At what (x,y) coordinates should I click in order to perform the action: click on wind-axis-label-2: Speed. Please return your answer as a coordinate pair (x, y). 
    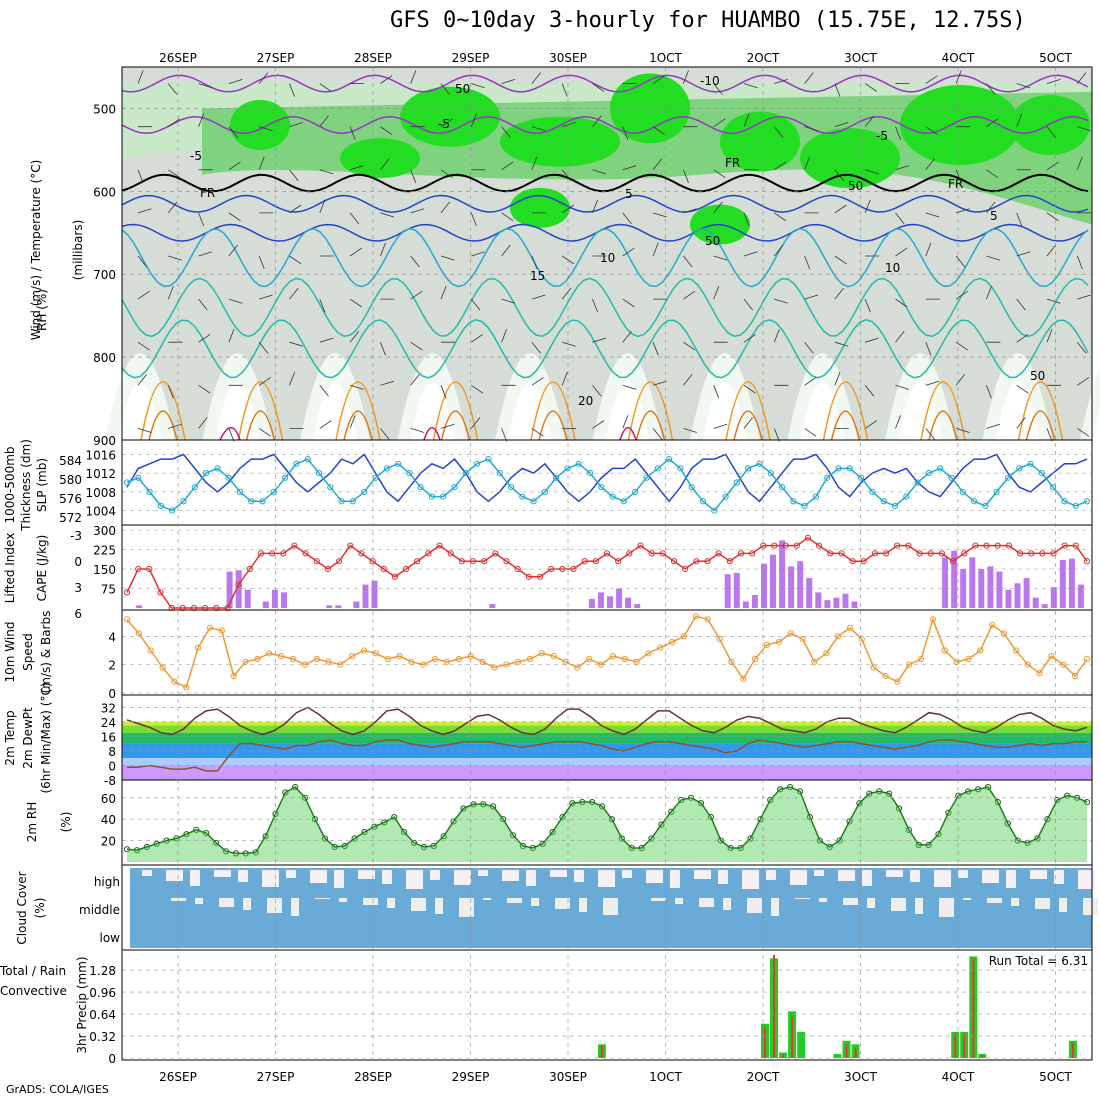
    Looking at the image, I should click on (28, 652).